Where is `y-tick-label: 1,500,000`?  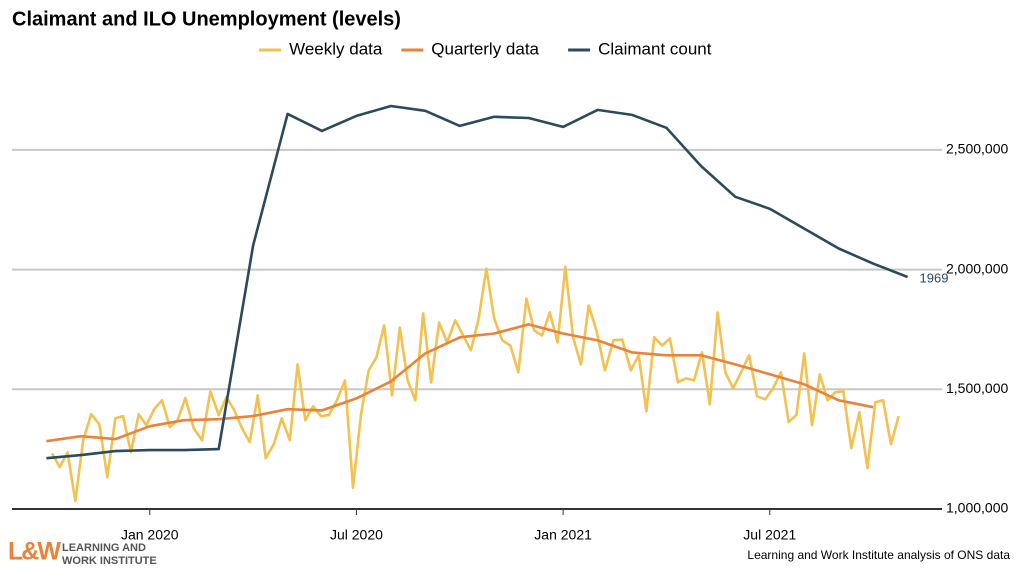 y-tick-label: 1,500,000 is located at coordinates (977, 388).